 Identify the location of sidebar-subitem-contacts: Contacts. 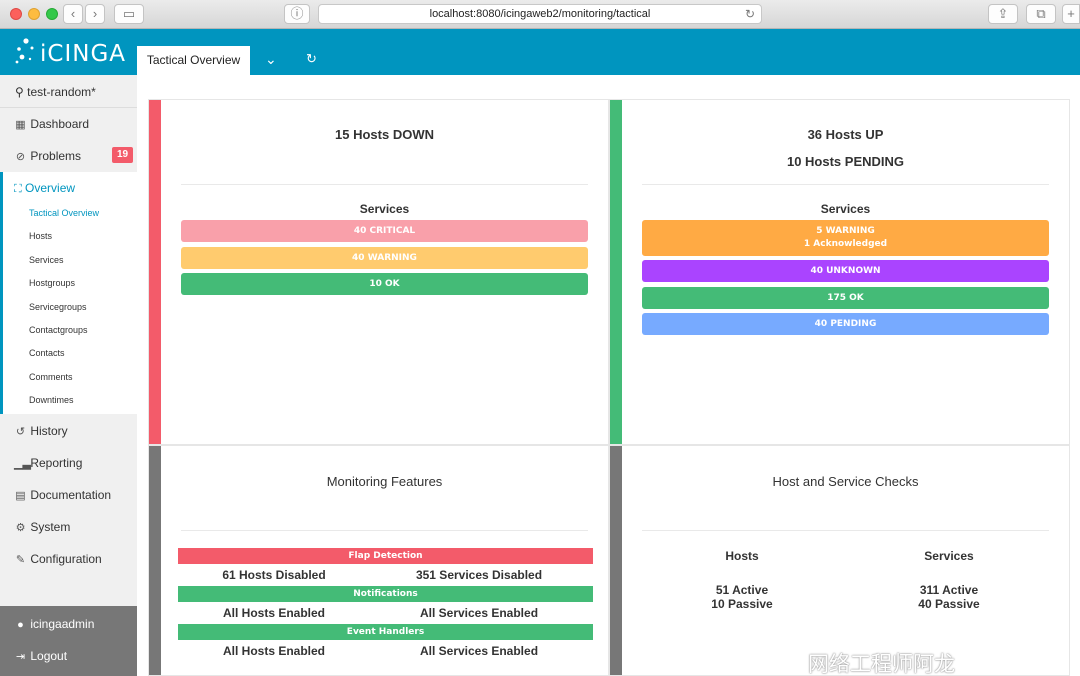
(47, 353).